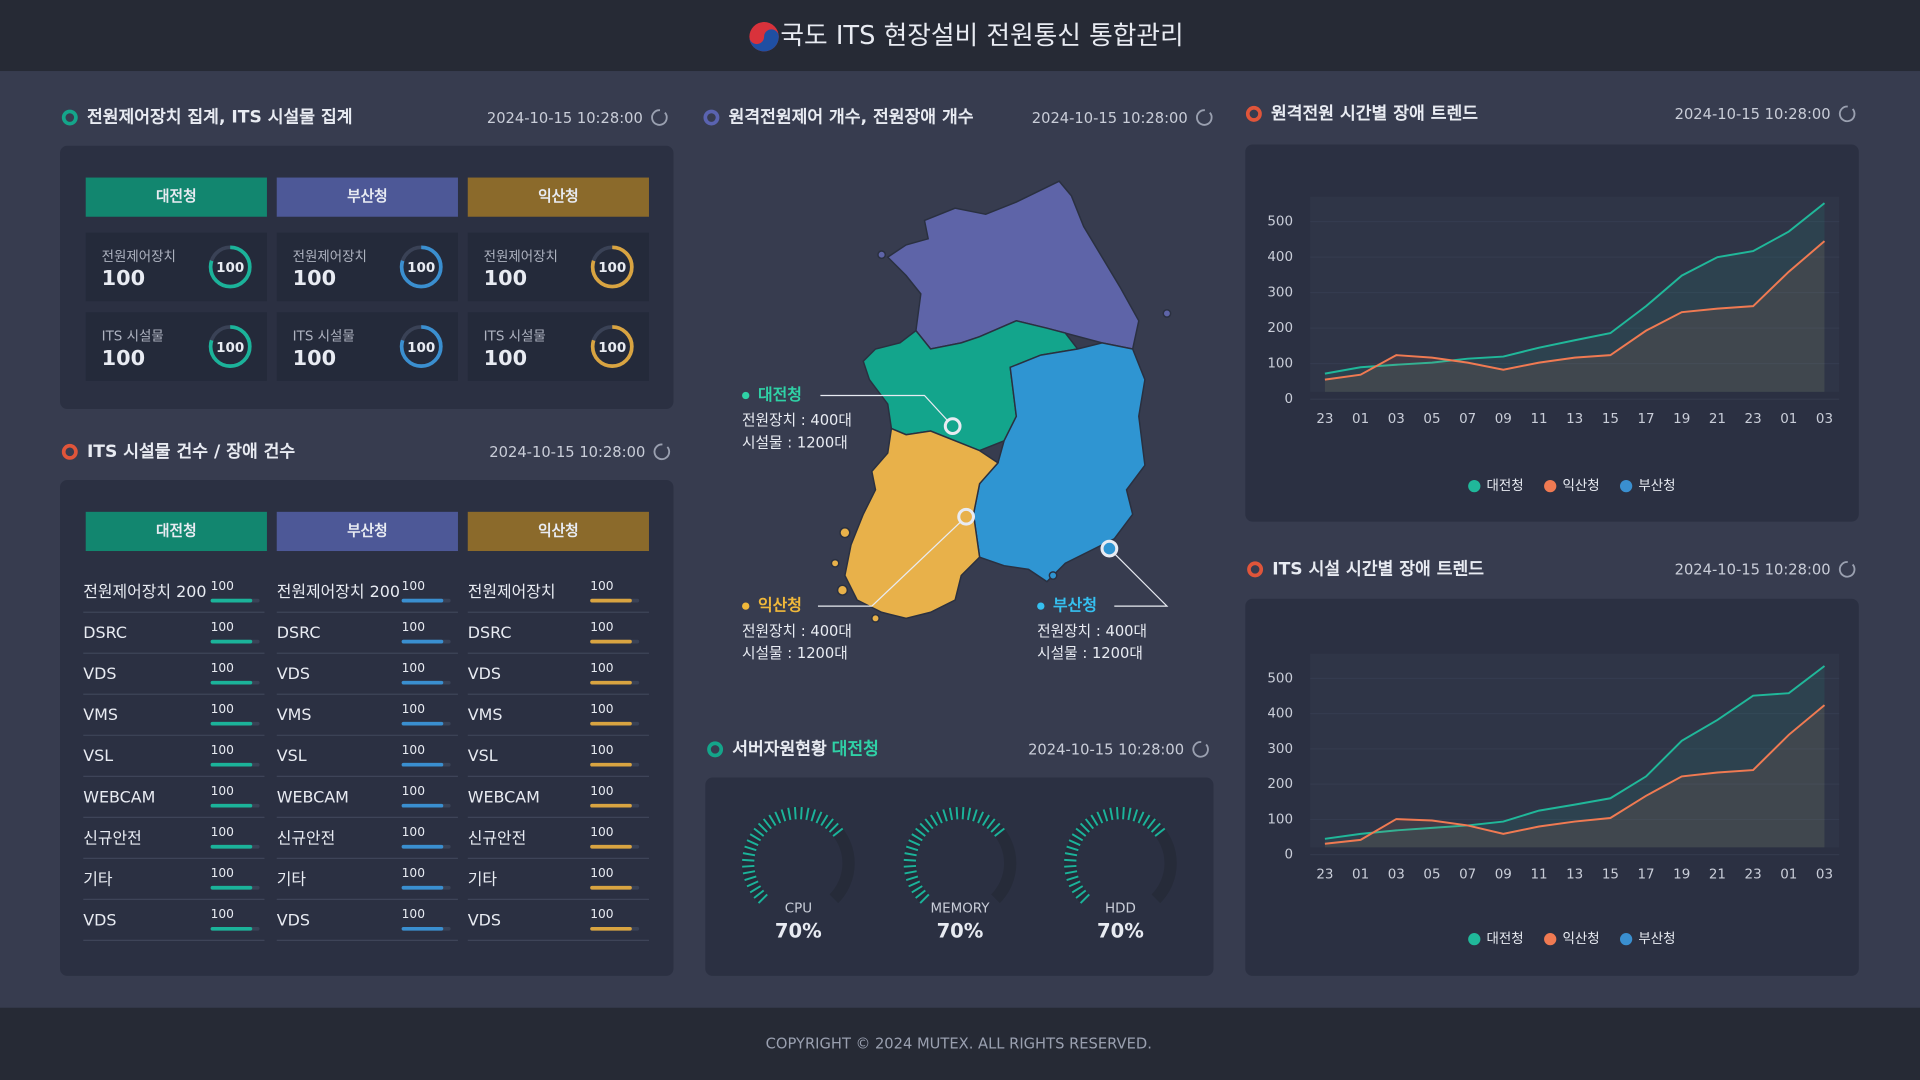  I want to click on y-tick-label: 100, so click(1280, 364).